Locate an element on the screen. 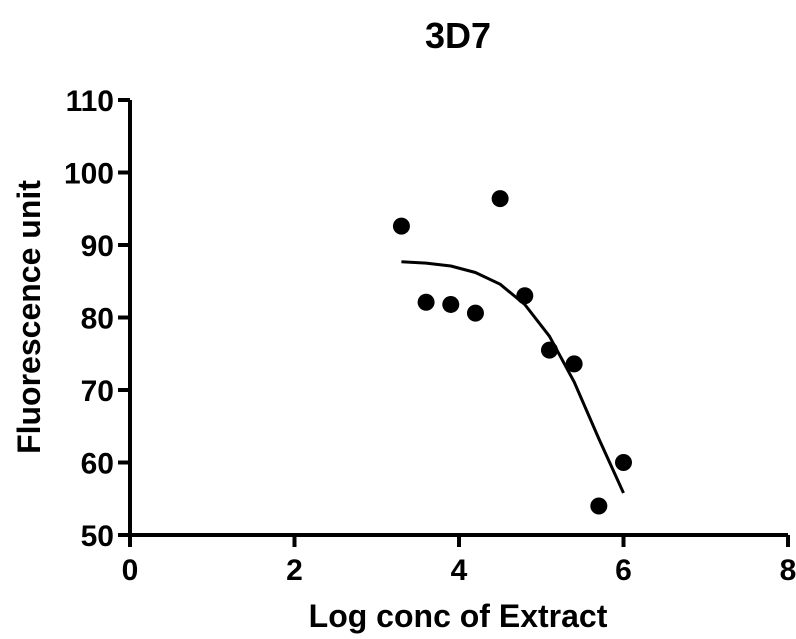  y-tick-label: 80 is located at coordinates (97, 319).